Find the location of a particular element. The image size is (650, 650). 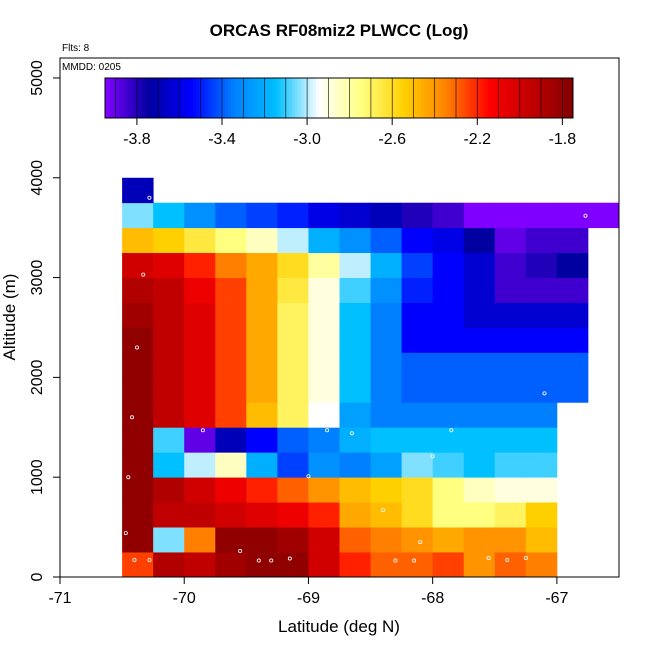

y-tick-label: 3000 is located at coordinates (37, 278).